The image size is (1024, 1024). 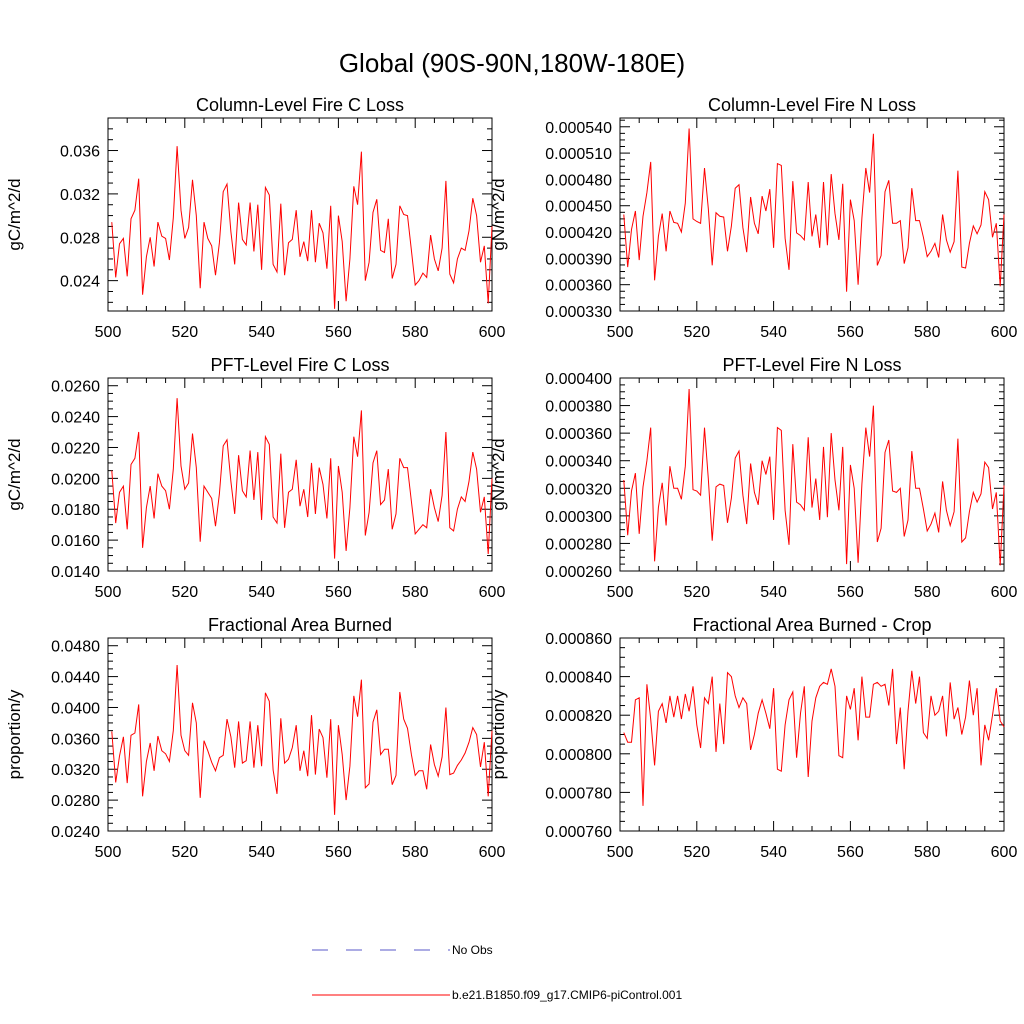 What do you see at coordinates (75, 678) in the screenshot?
I see `y-tick-label: 0.0440` at bounding box center [75, 678].